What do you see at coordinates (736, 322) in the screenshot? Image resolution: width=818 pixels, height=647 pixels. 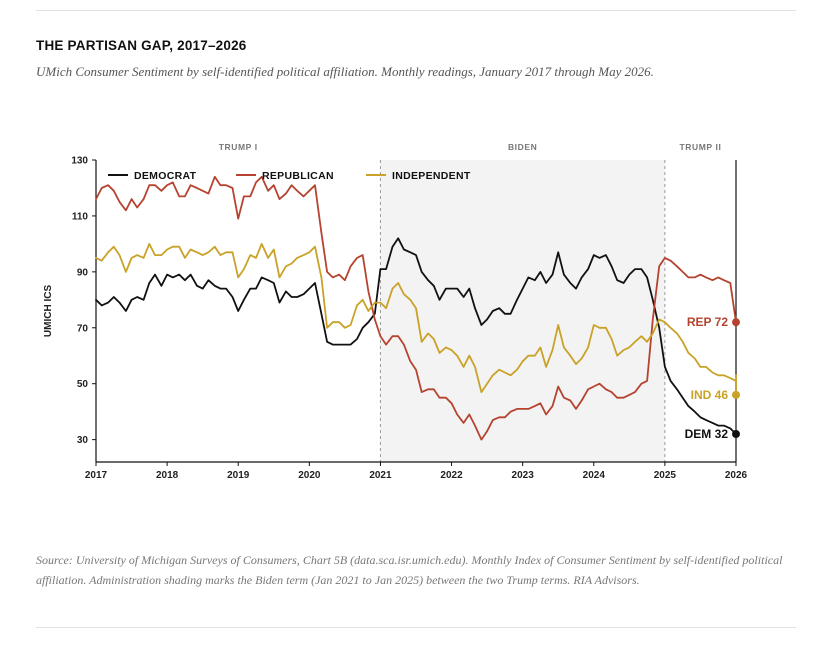 I see `end-marker-republican` at bounding box center [736, 322].